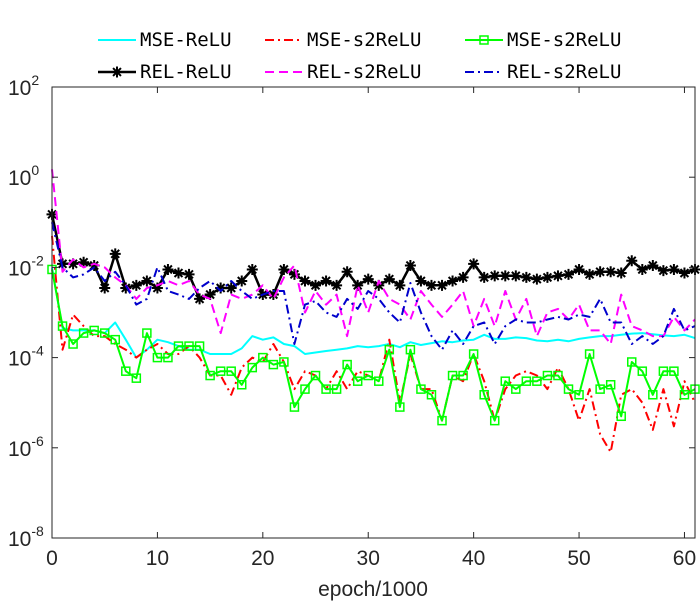 This screenshot has height=604, width=700. I want to click on legend-label: REL-ReLU, so click(186, 72).